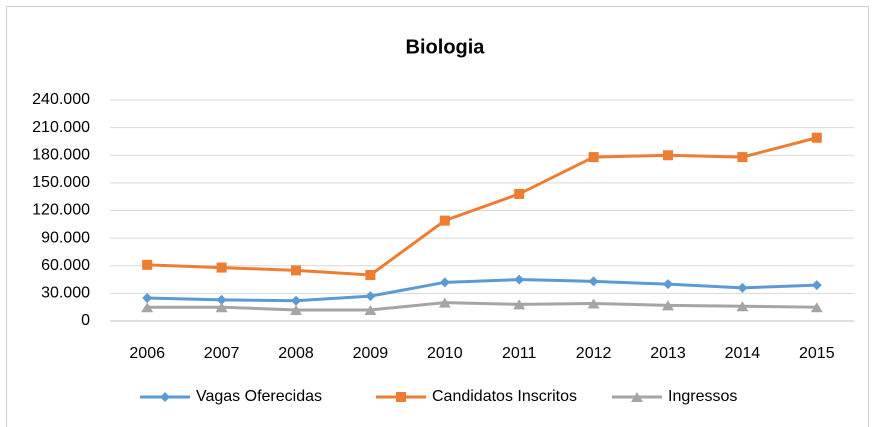 This screenshot has height=427, width=873. Describe the element at coordinates (65, 237) in the screenshot. I see `y-tick-label: 90.000` at that location.